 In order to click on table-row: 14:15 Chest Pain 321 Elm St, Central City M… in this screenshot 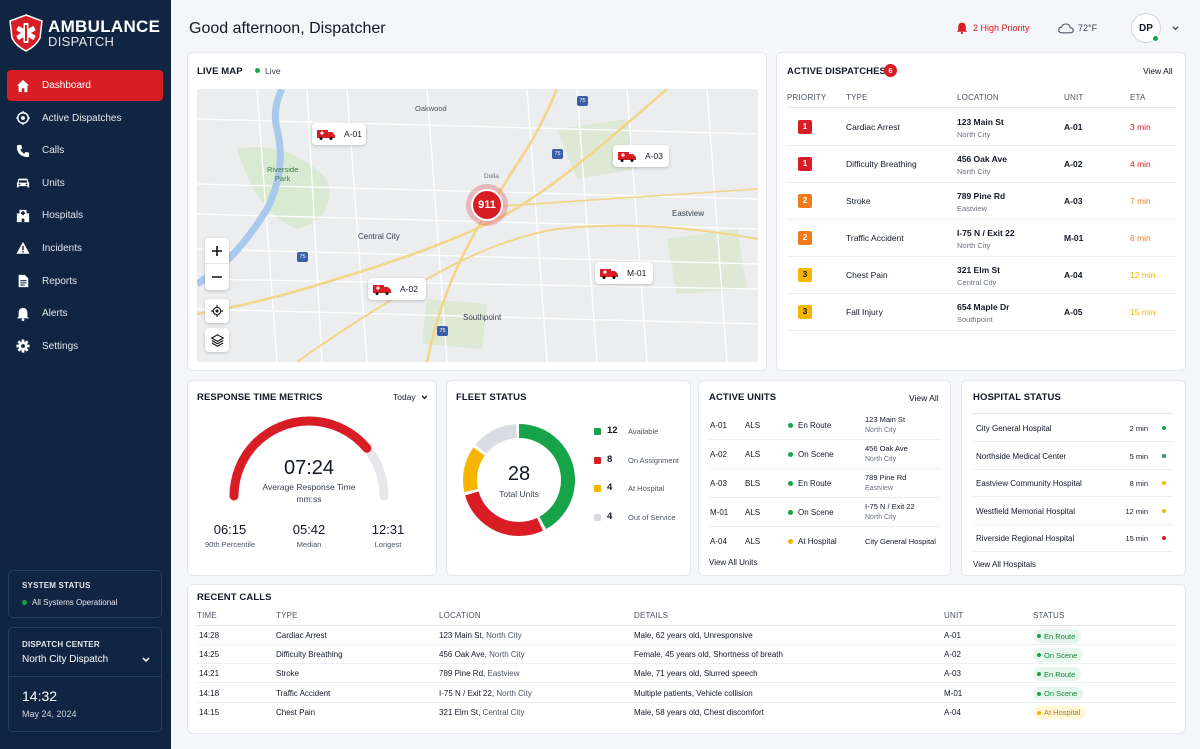, I will do `click(687, 712)`.